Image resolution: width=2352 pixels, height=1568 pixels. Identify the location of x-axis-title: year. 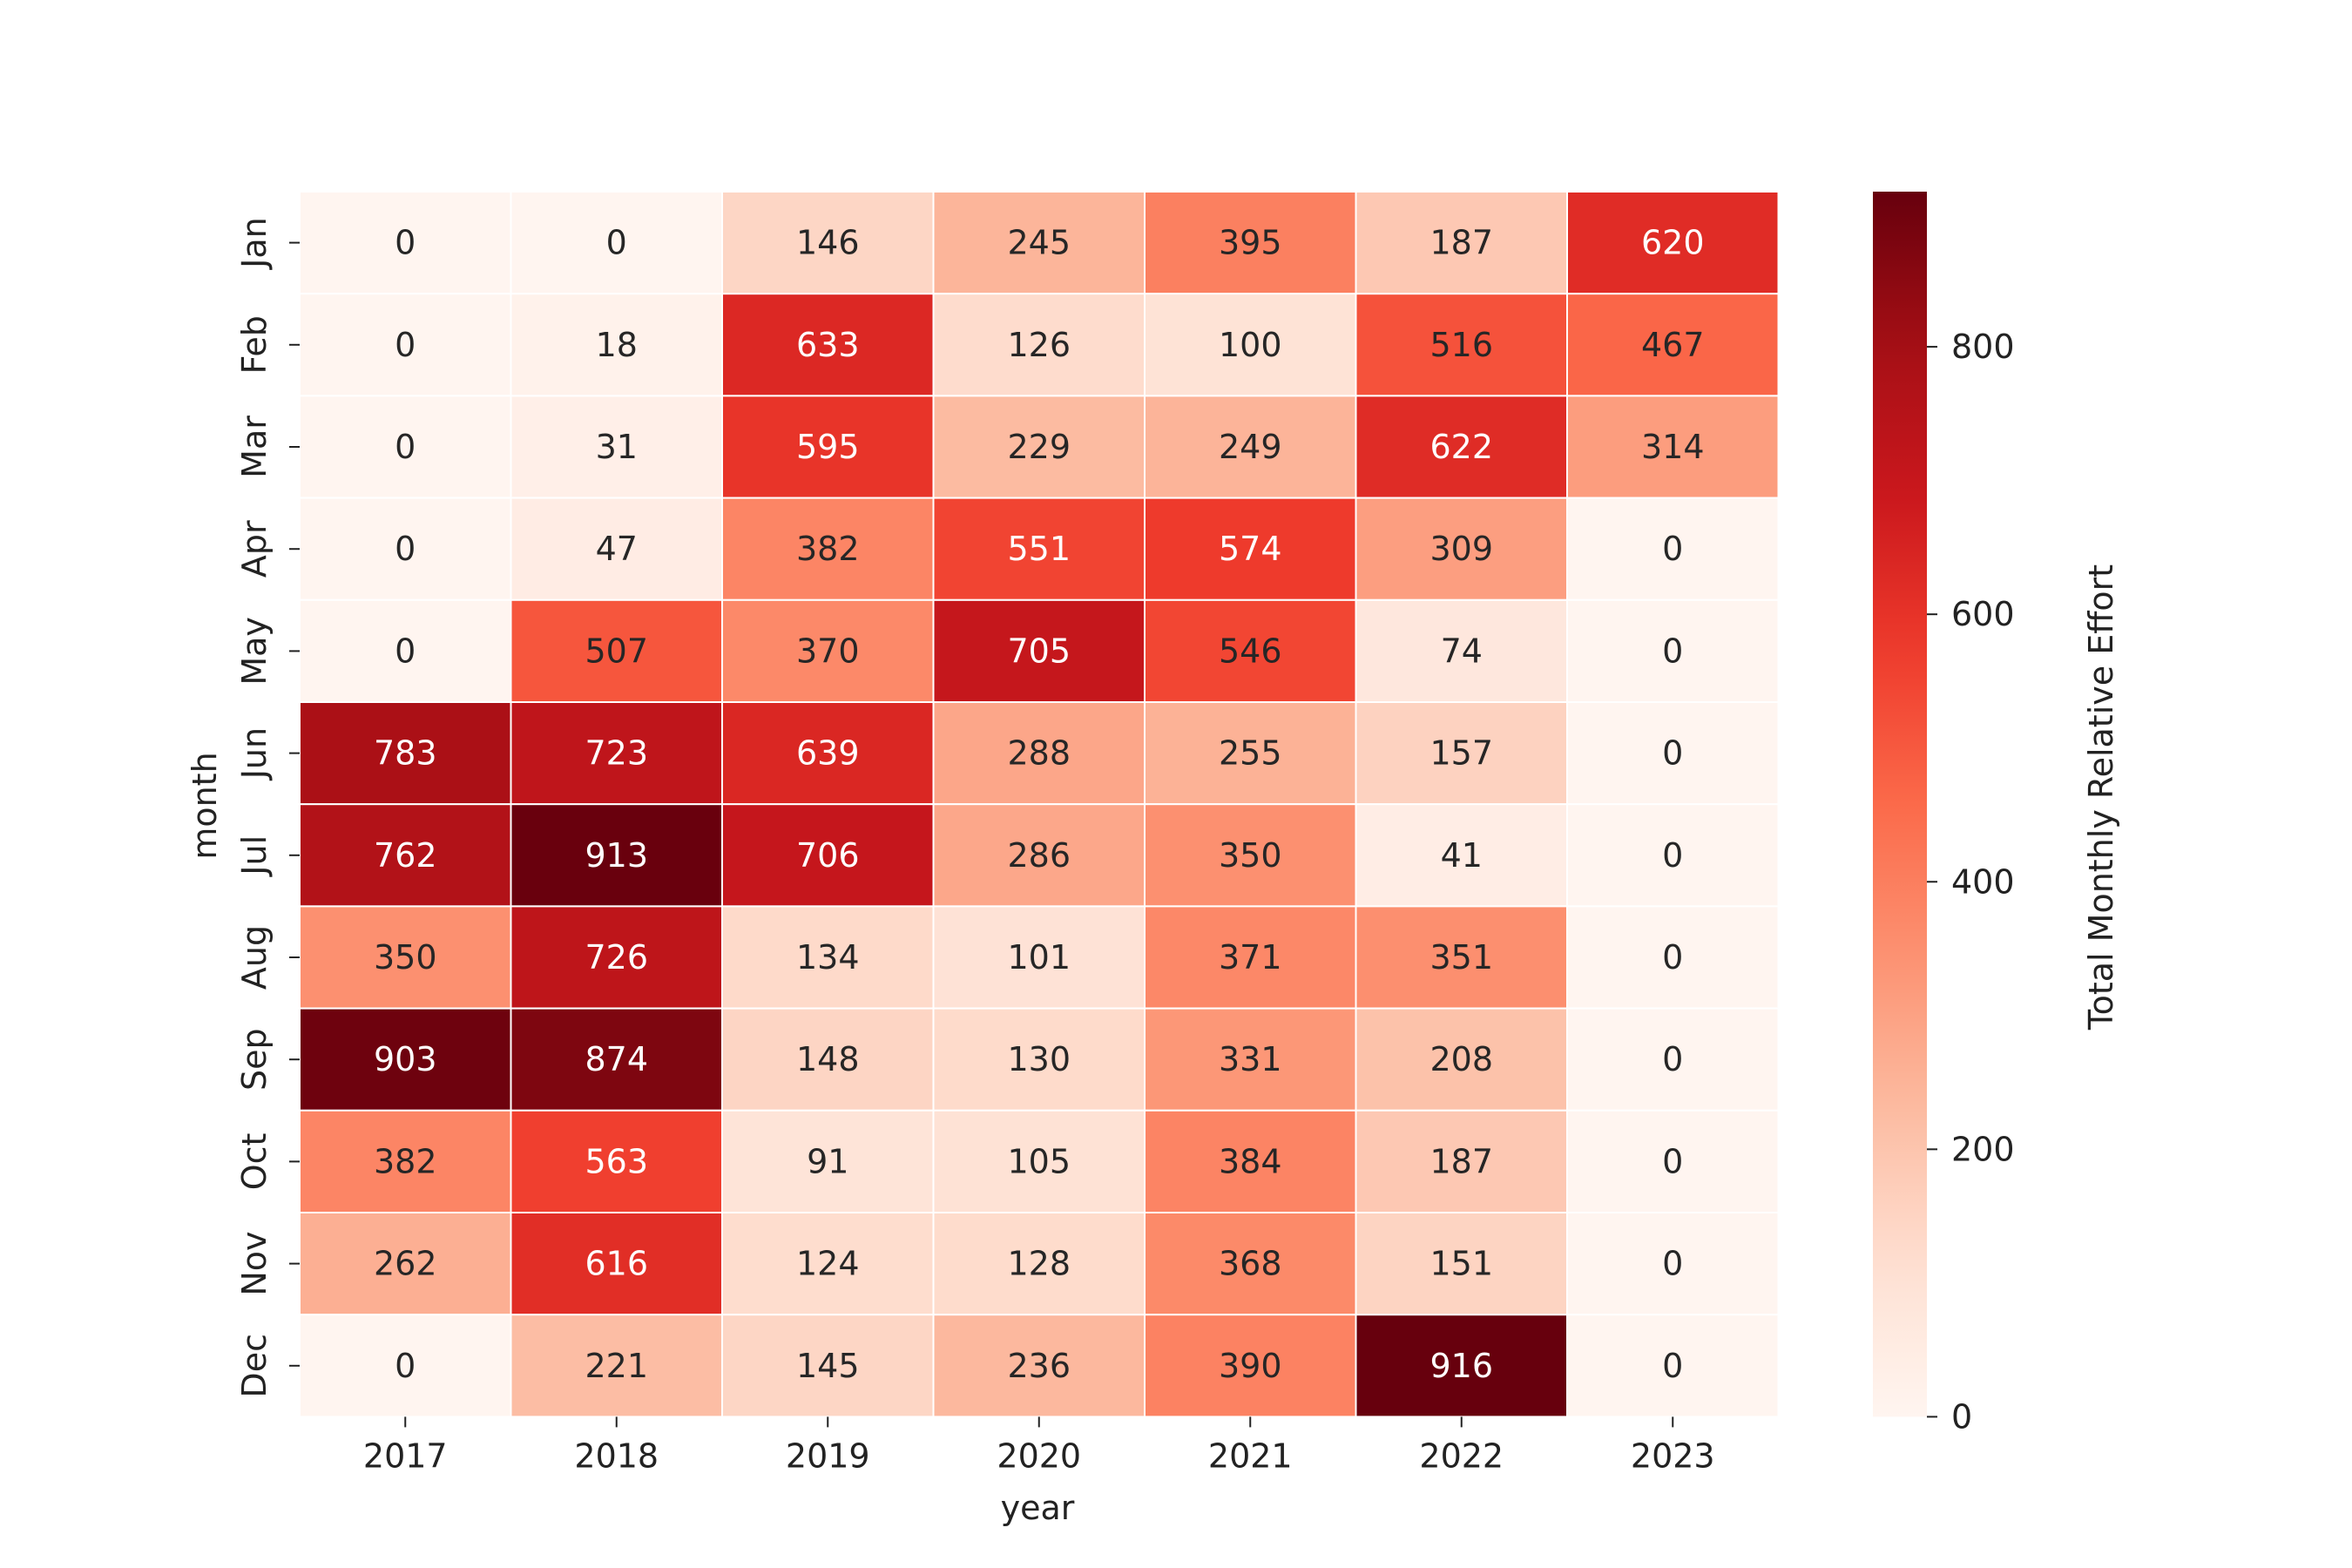
(1038, 1508).